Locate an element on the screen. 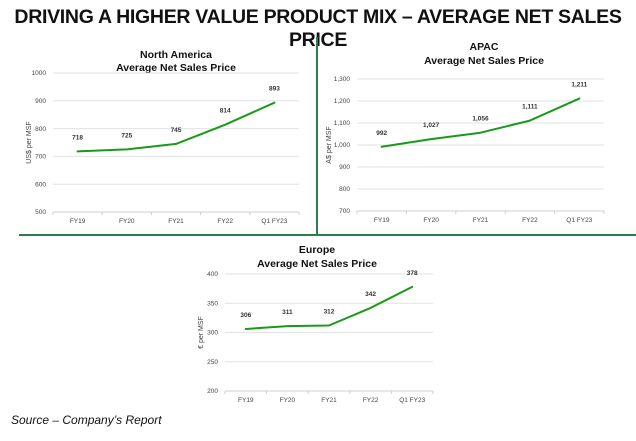 The width and height of the screenshot is (636, 441). data-label: 814 is located at coordinates (225, 111).